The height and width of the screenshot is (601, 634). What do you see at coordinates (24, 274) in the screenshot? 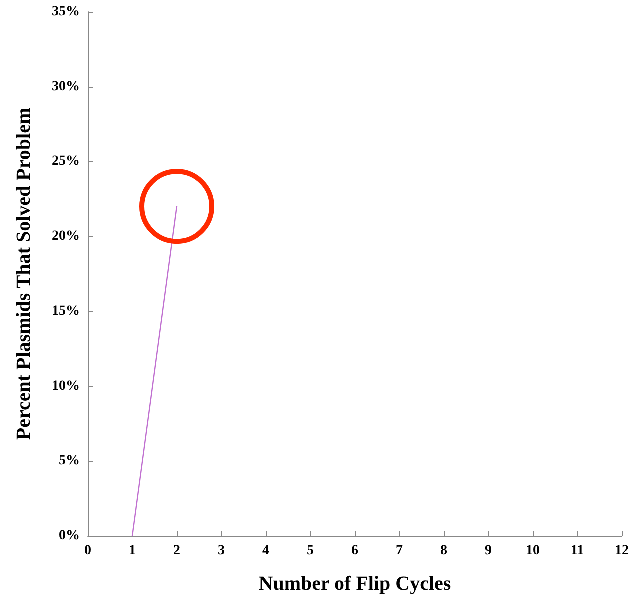
I see `y-axis-title: Percent Plasmids That Solved Problem` at bounding box center [24, 274].